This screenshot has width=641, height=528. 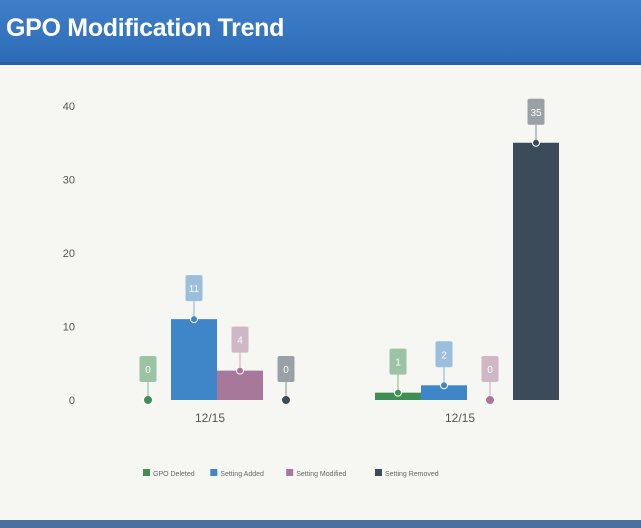 I want to click on y-axis: 0 10 20 30 40, so click(x=69, y=254).